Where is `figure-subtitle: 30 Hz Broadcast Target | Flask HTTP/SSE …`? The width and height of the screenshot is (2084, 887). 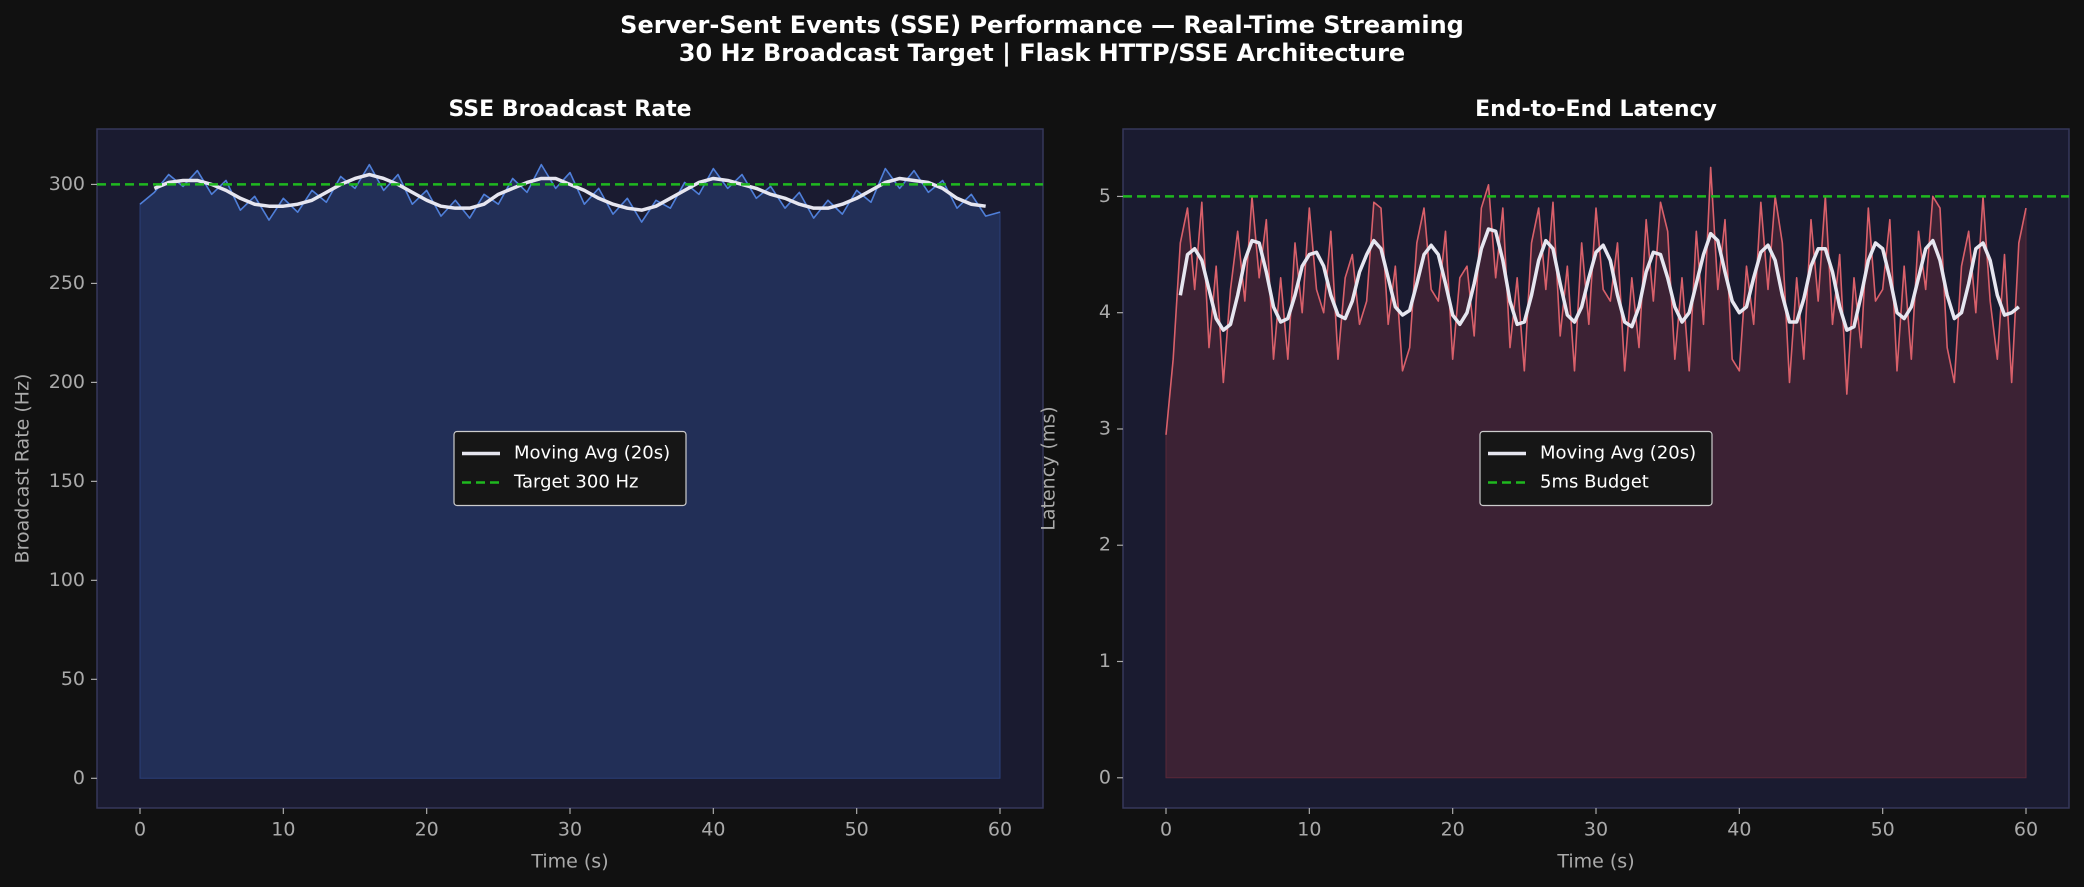 figure-subtitle: 30 Hz Broadcast Target | Flask HTTP/SSE … is located at coordinates (1042, 53).